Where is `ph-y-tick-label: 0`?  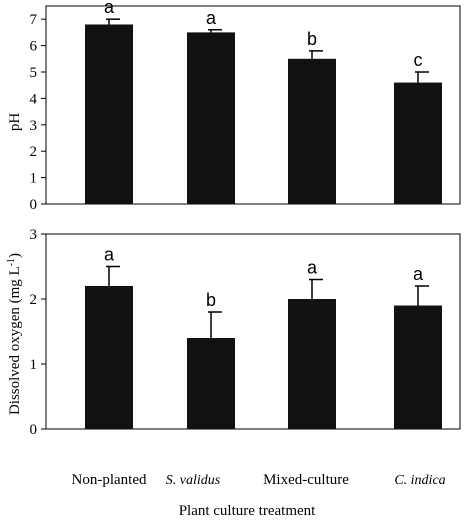
ph-y-tick-label: 0 is located at coordinates (34, 205).